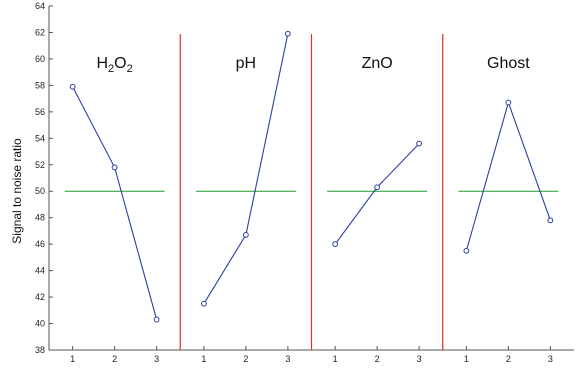 This screenshot has height=368, width=576. Describe the element at coordinates (40, 244) in the screenshot. I see `y-tick-label: 46` at that location.